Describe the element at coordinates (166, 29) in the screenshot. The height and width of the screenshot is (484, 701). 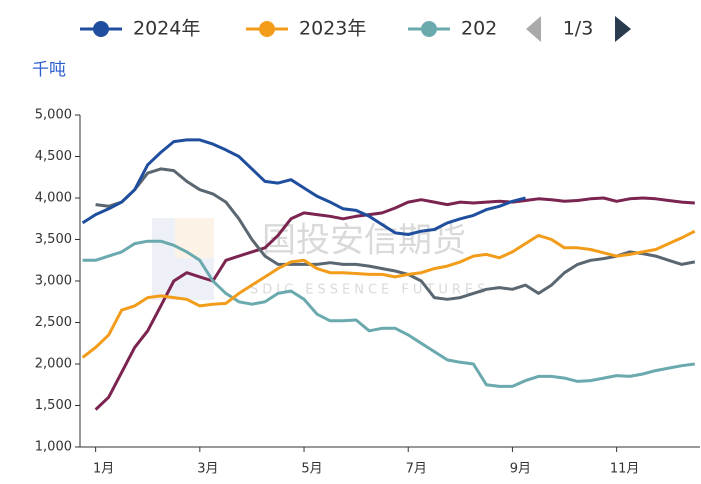
I see `legend-label: 2024年` at that location.